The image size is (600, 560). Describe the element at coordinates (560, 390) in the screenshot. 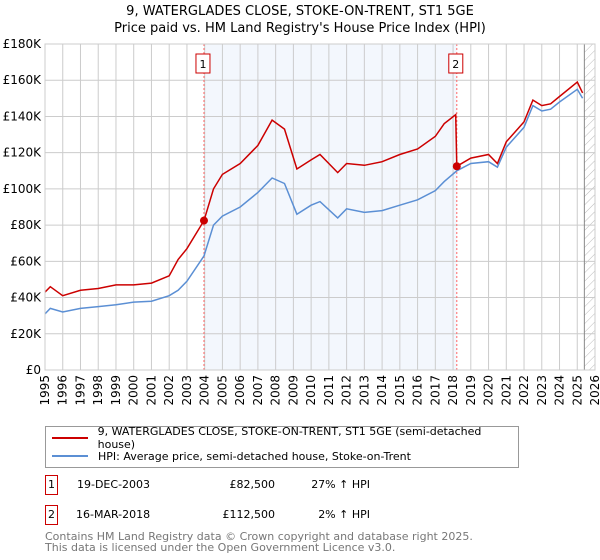

I see `x-tick-label: 2024` at that location.